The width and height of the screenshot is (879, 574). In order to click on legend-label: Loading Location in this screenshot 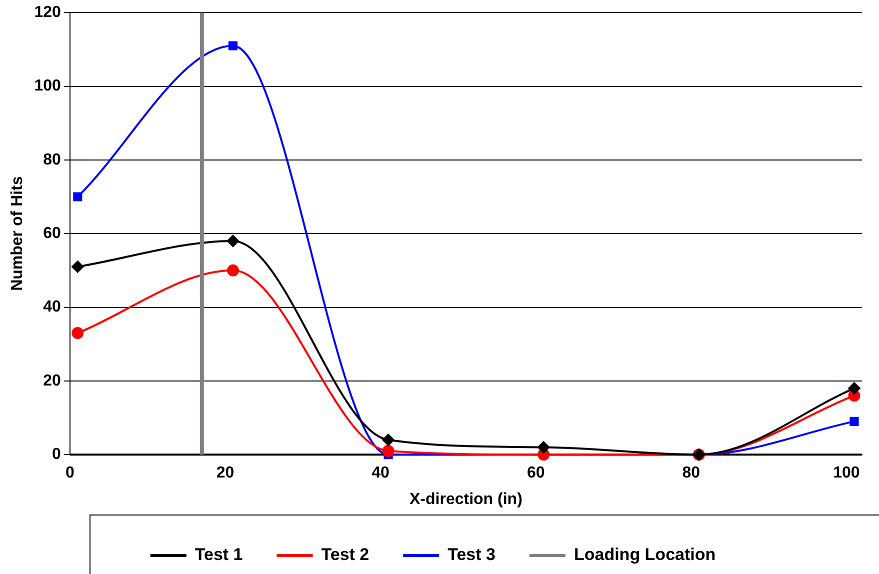, I will do `click(645, 554)`.